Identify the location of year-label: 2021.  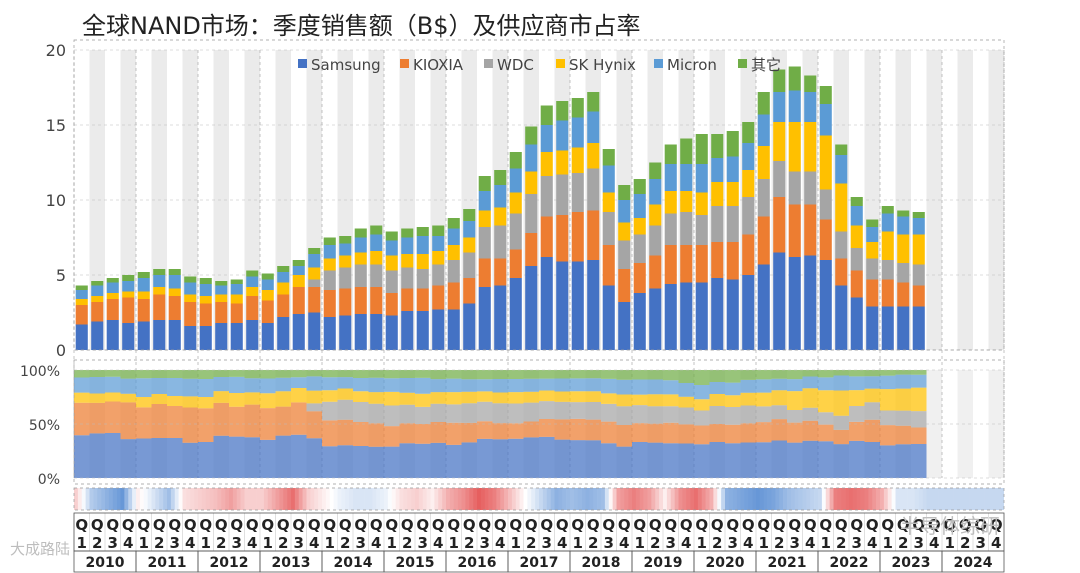
(787, 563).